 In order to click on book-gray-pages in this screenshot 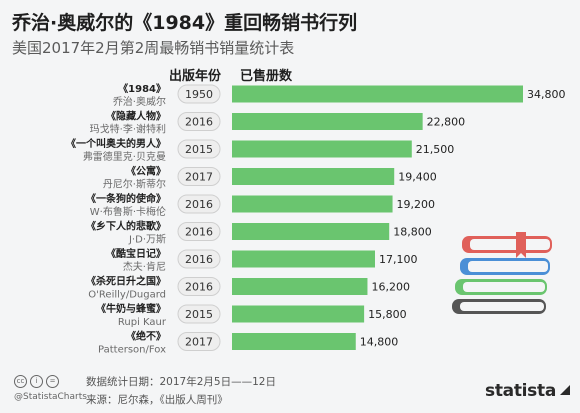, I will do `click(502, 306)`.